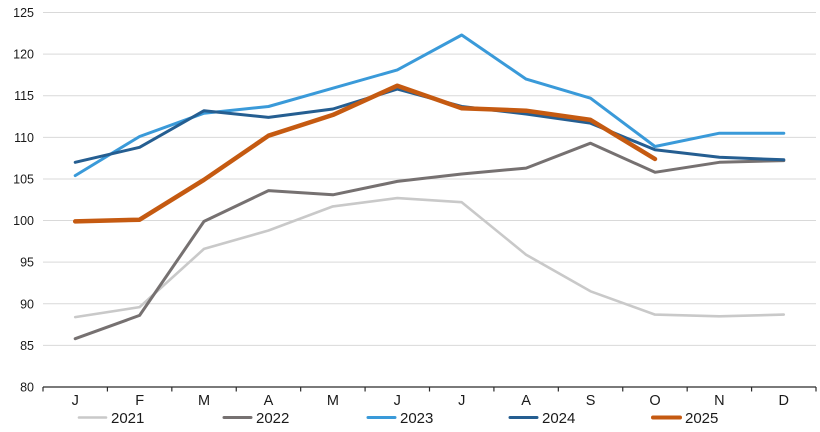  Describe the element at coordinates (719, 401) in the screenshot. I see `x-axis-label: N` at that location.